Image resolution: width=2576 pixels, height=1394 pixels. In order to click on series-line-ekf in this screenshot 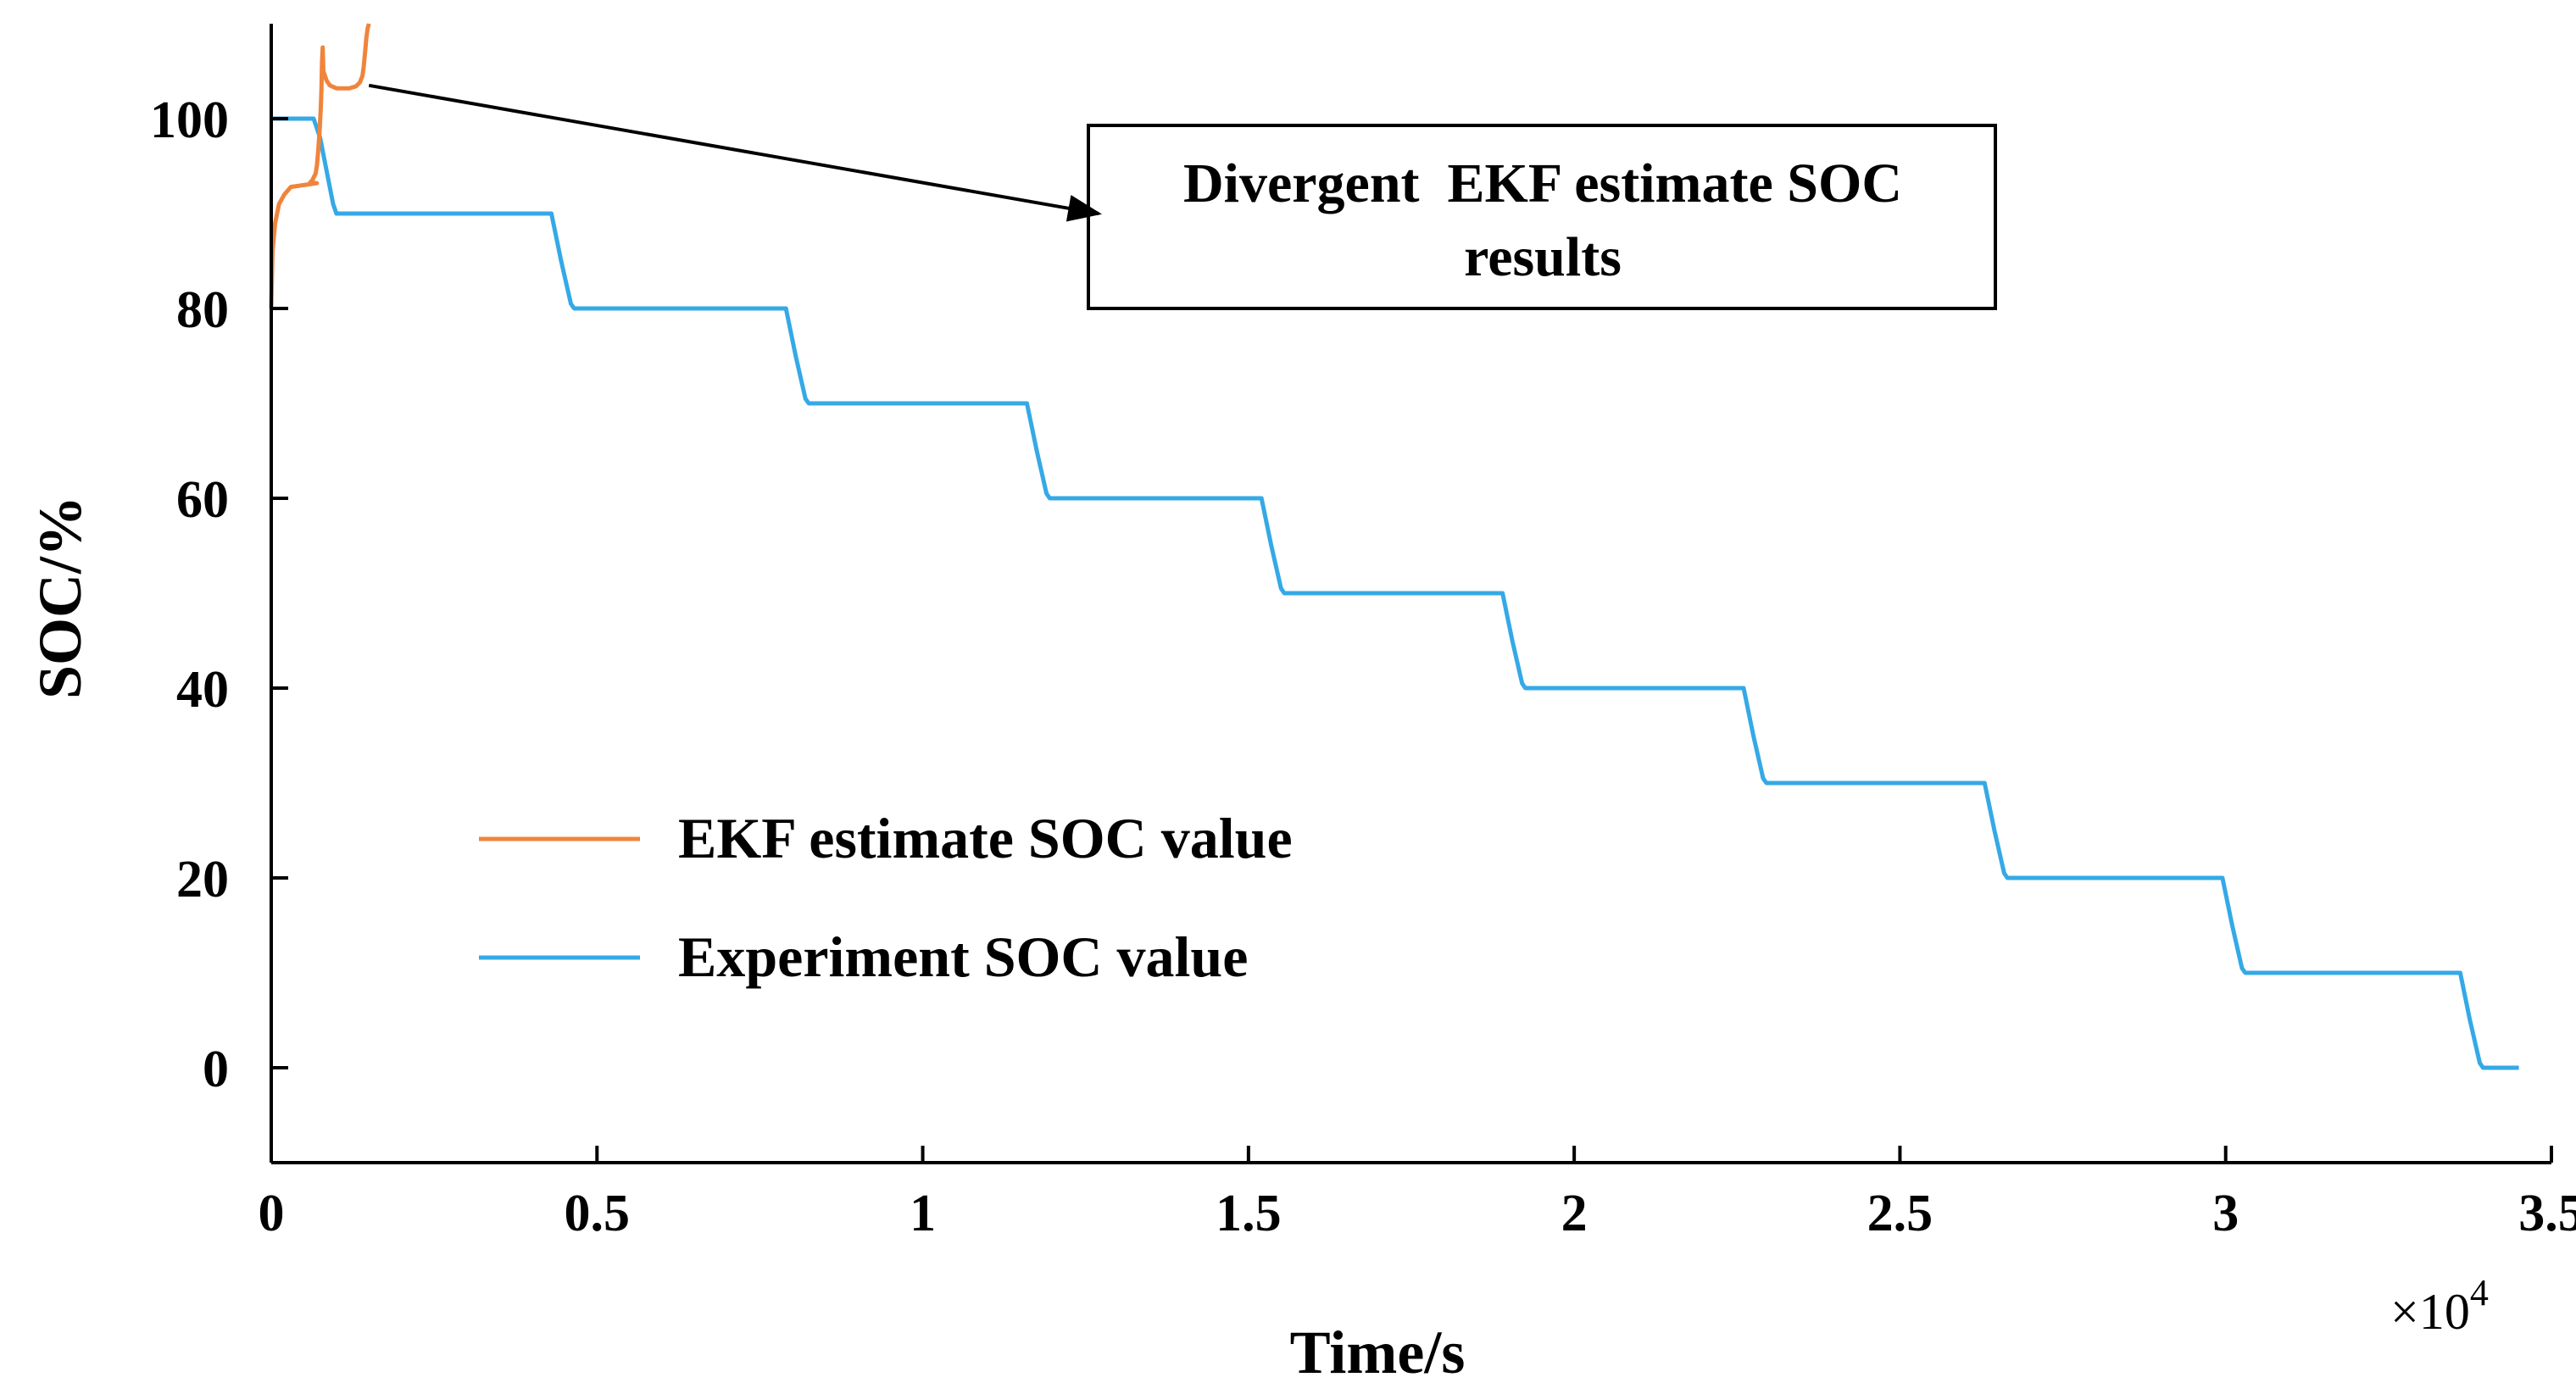, I will do `click(320, 166)`.